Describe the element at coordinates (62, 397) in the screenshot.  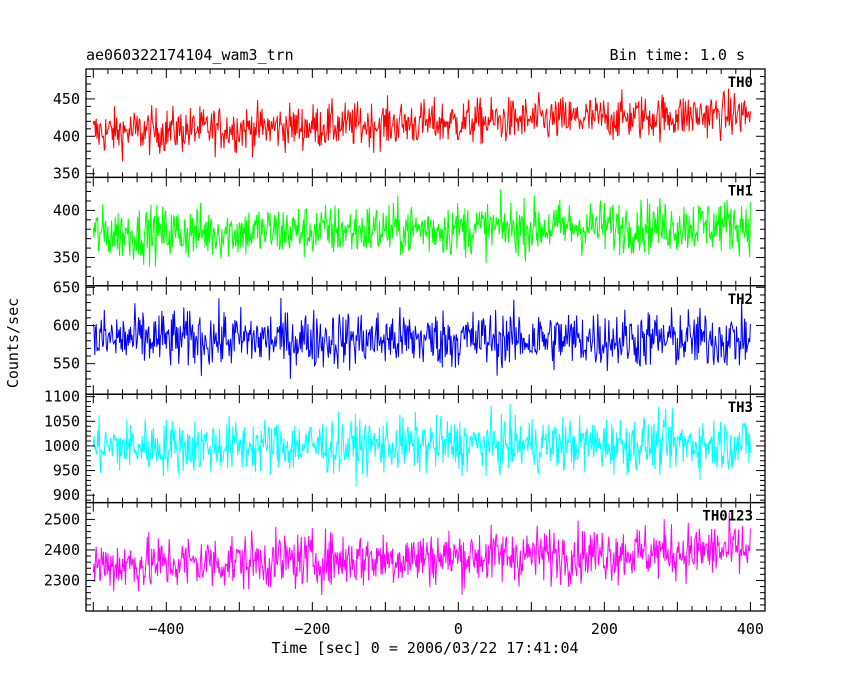
I see `y-tick-label: 1100` at that location.